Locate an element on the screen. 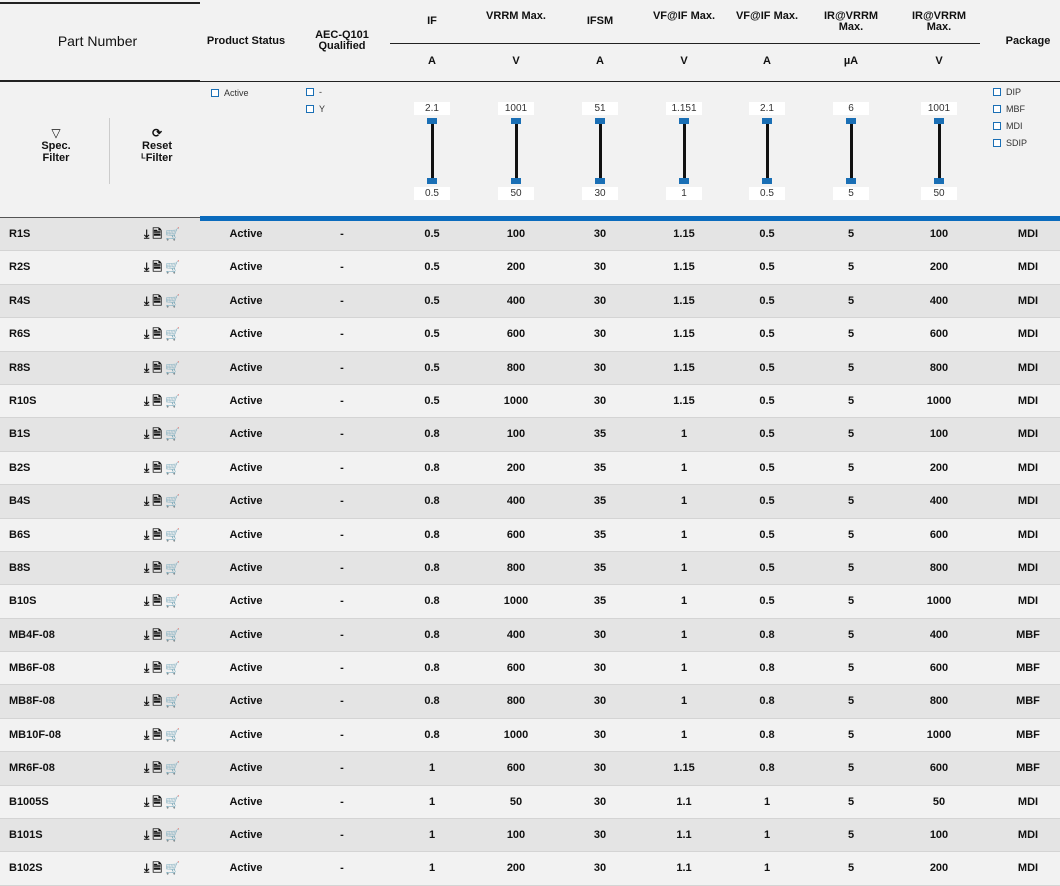  part-number-link: B2S is located at coordinates (20, 467).